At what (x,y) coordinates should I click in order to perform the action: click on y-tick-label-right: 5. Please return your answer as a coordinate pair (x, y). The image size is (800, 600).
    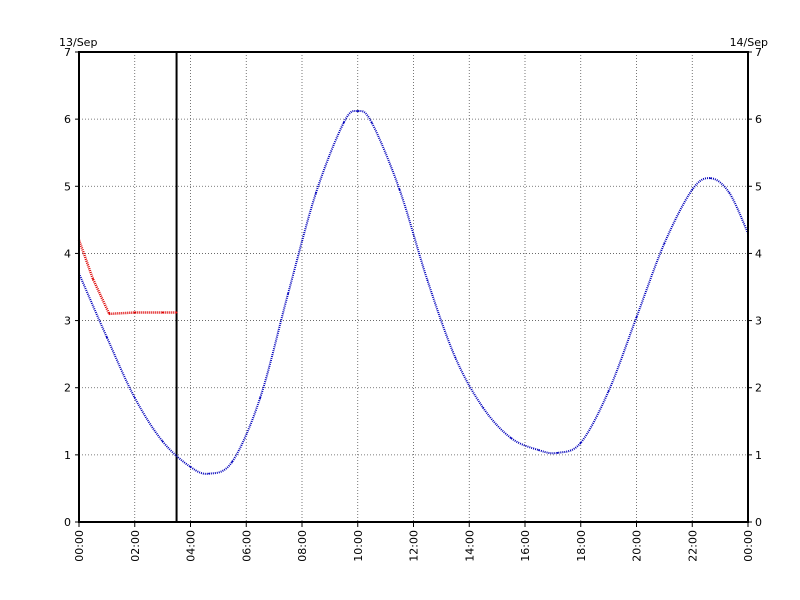
    Looking at the image, I should click on (758, 186).